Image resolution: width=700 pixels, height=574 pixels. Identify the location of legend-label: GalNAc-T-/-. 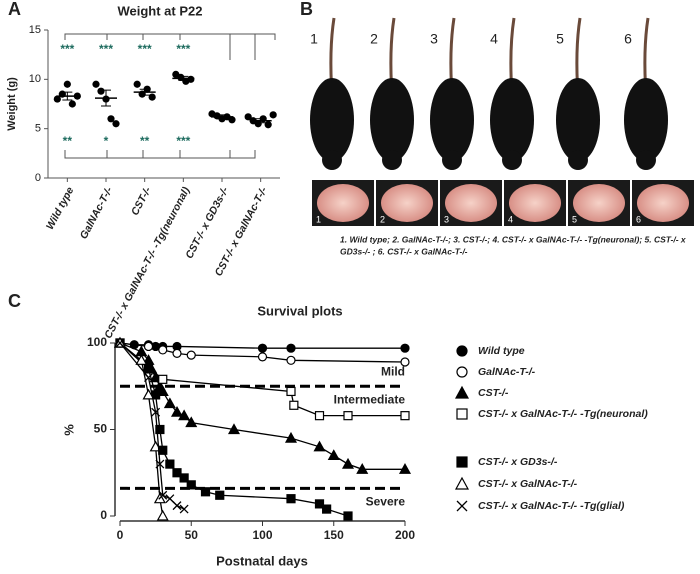
(507, 372).